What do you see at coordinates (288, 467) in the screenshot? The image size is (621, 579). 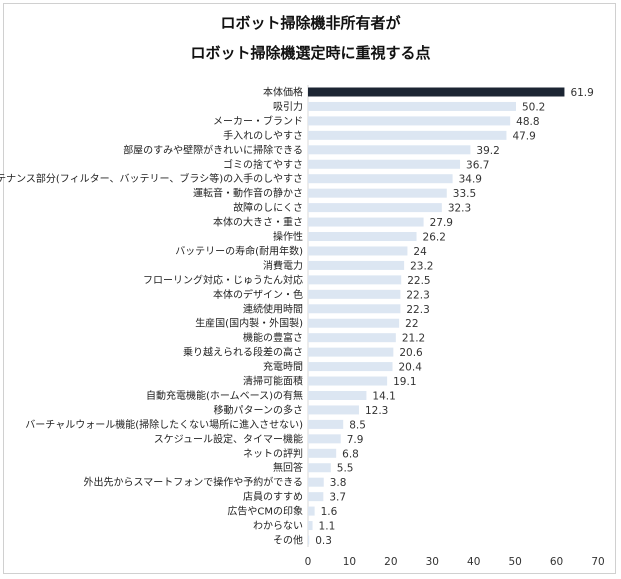 I see `category-label: 無回答` at bounding box center [288, 467].